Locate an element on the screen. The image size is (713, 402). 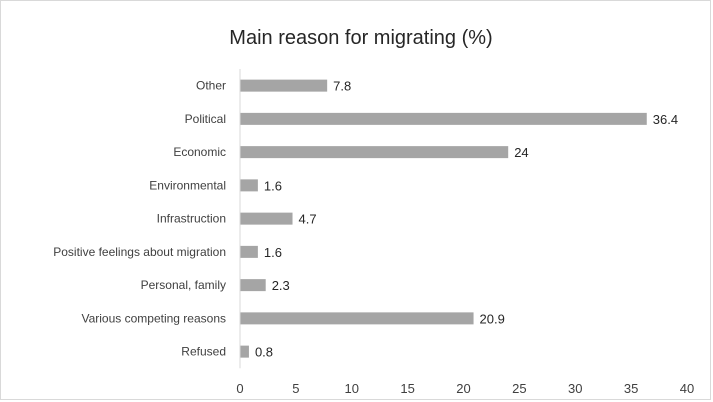
x-tick-label: 20 is located at coordinates (463, 388).